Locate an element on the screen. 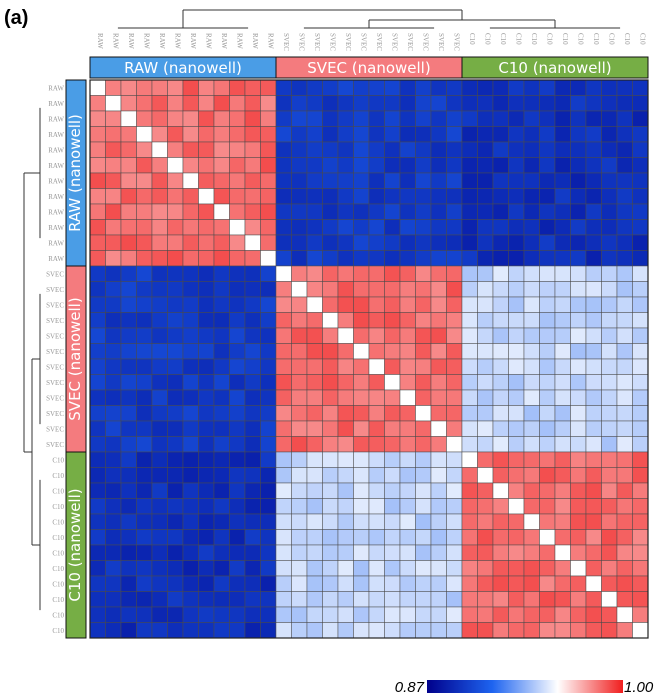 This screenshot has height=698, width=659. column-tick-label: C10 is located at coordinates (627, 39).